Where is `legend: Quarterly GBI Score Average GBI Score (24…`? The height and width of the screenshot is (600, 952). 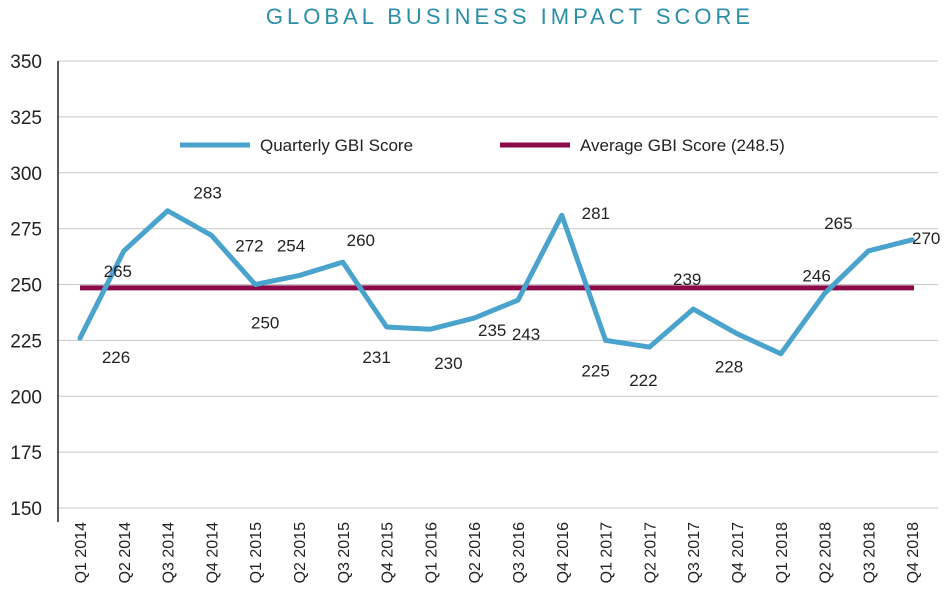 legend: Quarterly GBI Score Average GBI Score (24… is located at coordinates (482, 145).